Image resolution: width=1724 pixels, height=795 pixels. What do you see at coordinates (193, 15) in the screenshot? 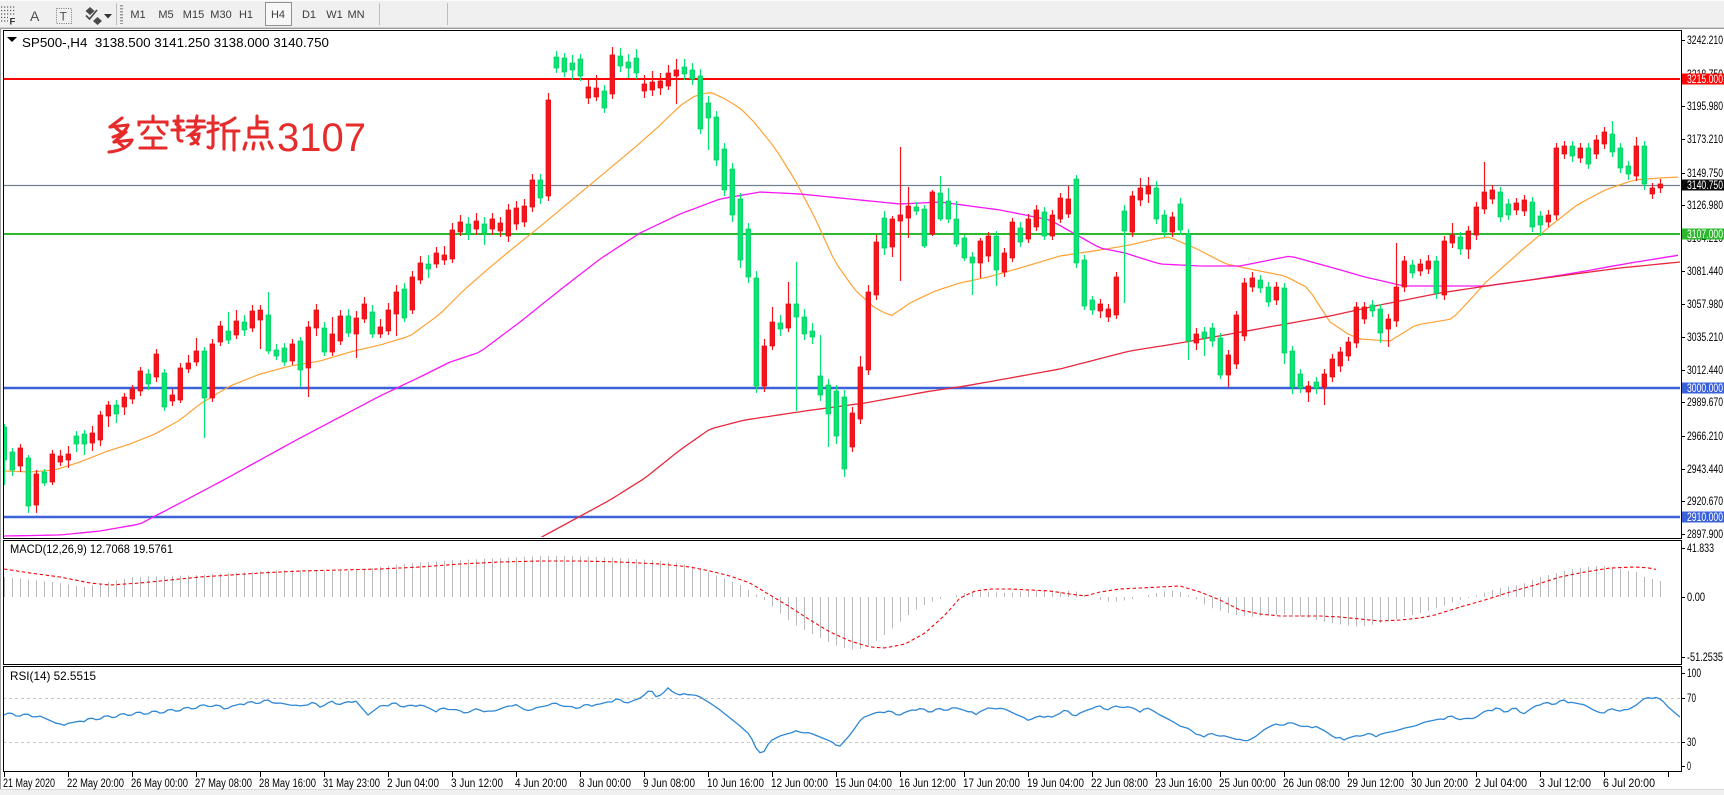
I see `svg-text: M15` at bounding box center [193, 15].